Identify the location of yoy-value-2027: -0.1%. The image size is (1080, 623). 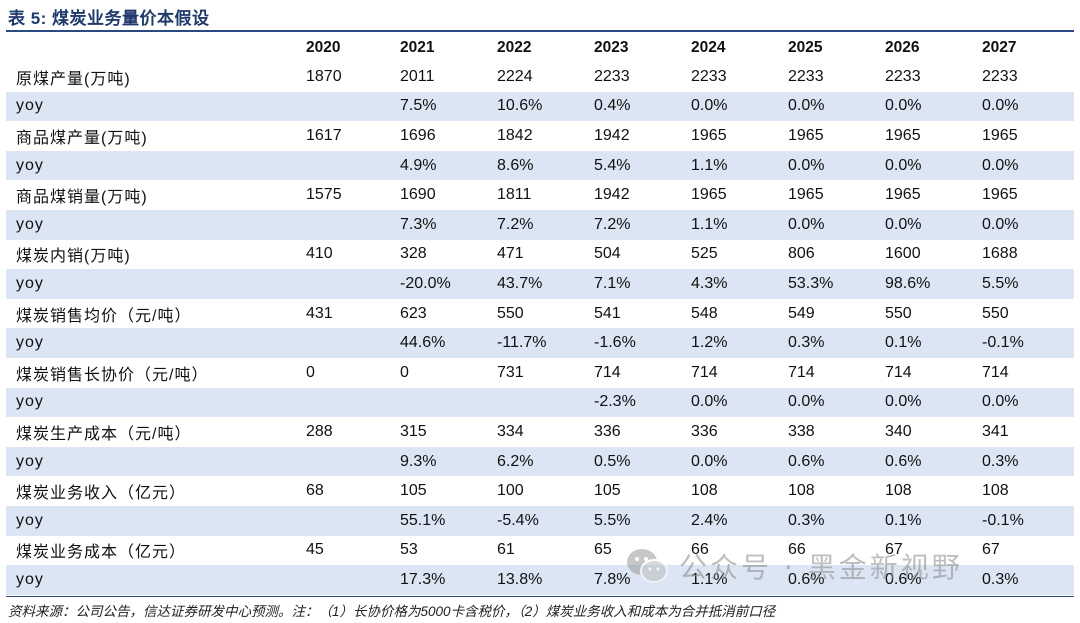
(1003, 520).